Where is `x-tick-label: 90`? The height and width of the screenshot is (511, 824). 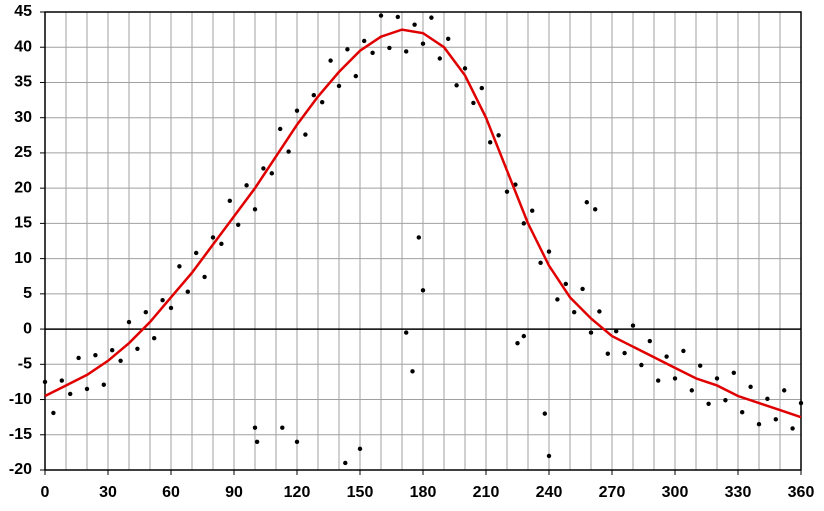
x-tick-label: 90 is located at coordinates (234, 492).